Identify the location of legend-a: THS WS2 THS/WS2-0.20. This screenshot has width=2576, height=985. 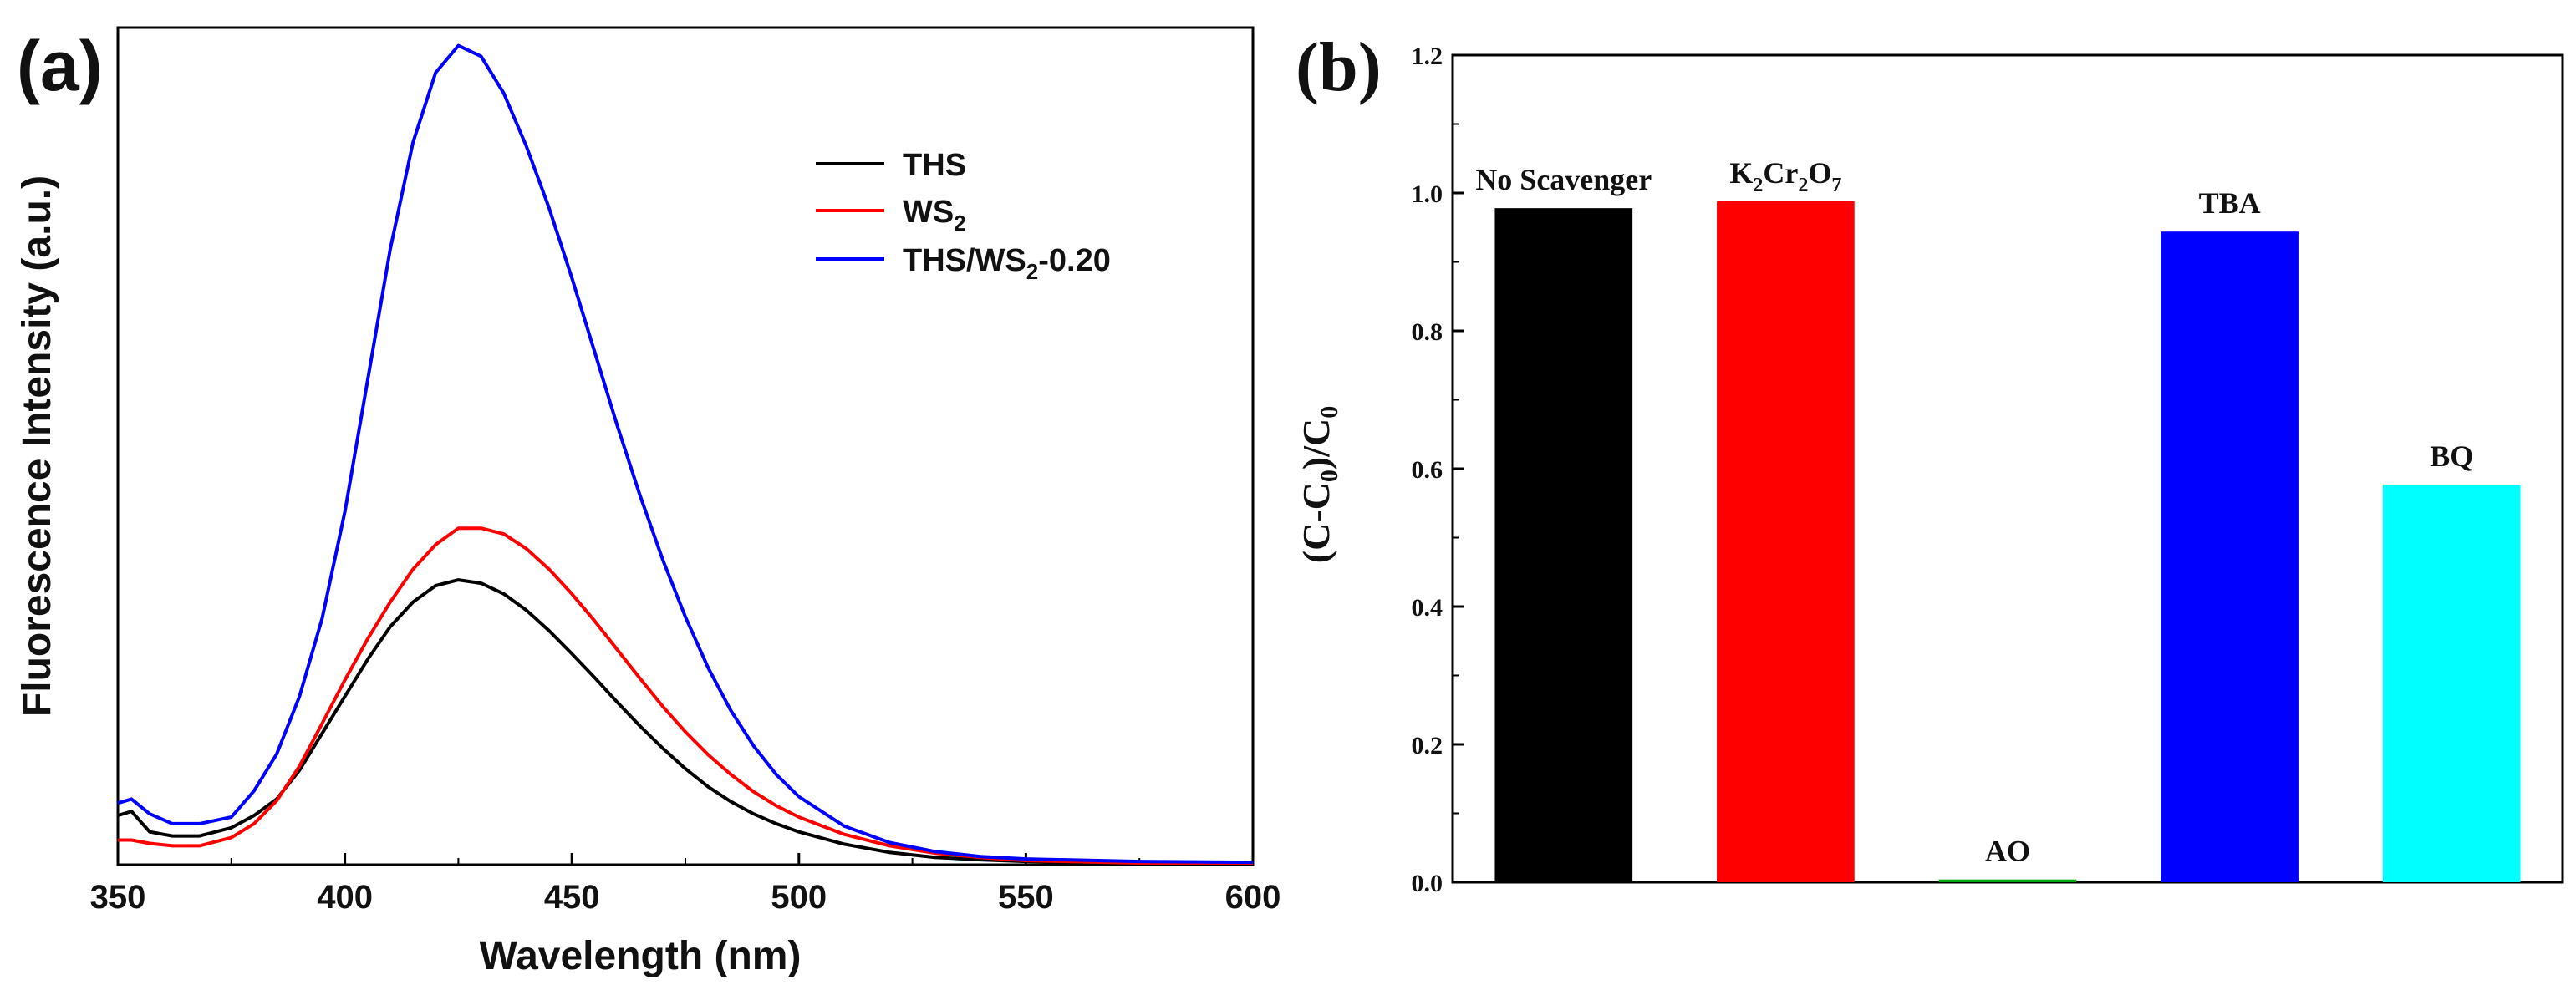
(963, 216).